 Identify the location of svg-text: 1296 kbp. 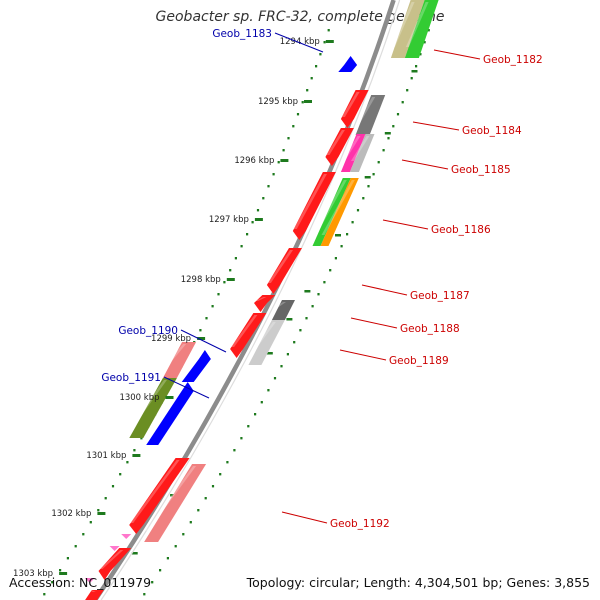
(254, 161).